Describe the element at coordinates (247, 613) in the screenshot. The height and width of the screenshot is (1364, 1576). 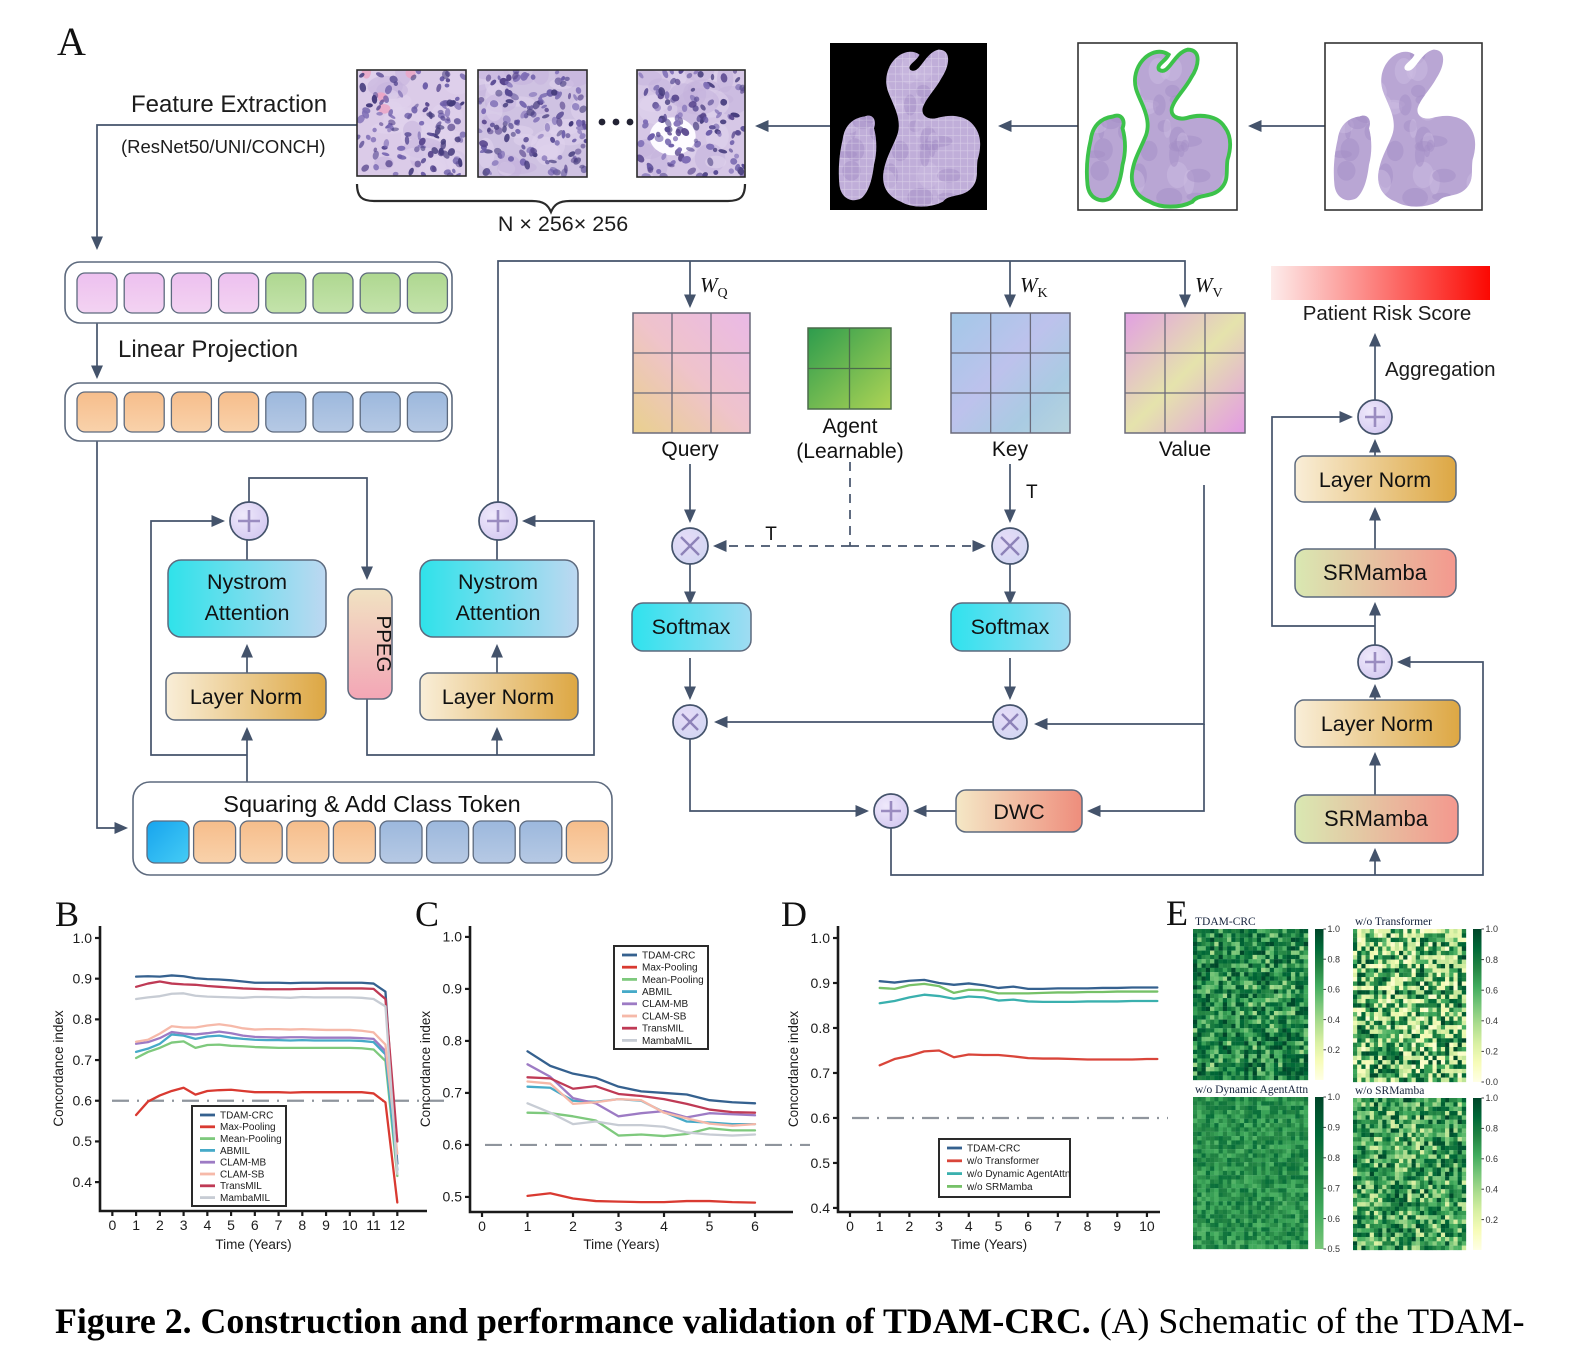
I see `svg-text: Attention` at that location.